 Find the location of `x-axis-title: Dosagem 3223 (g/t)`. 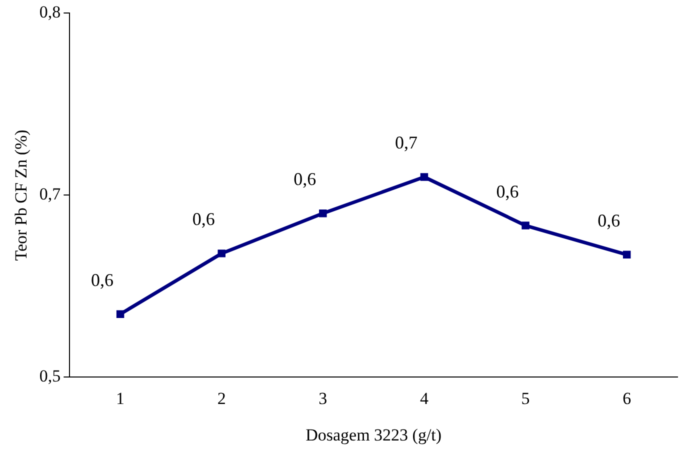

x-axis-title: Dosagem 3223 (g/t) is located at coordinates (374, 434).